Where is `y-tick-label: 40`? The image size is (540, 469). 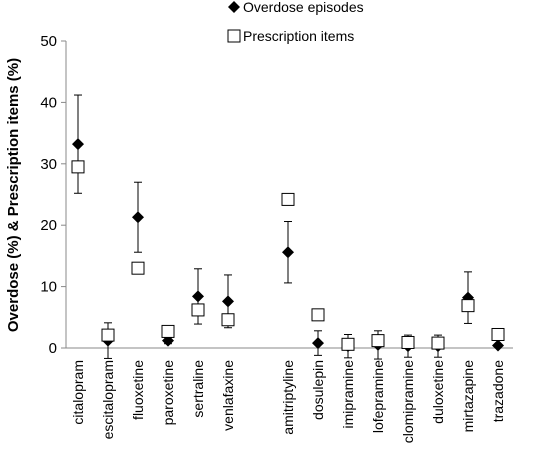 y-tick-label: 40 is located at coordinates (48, 102).